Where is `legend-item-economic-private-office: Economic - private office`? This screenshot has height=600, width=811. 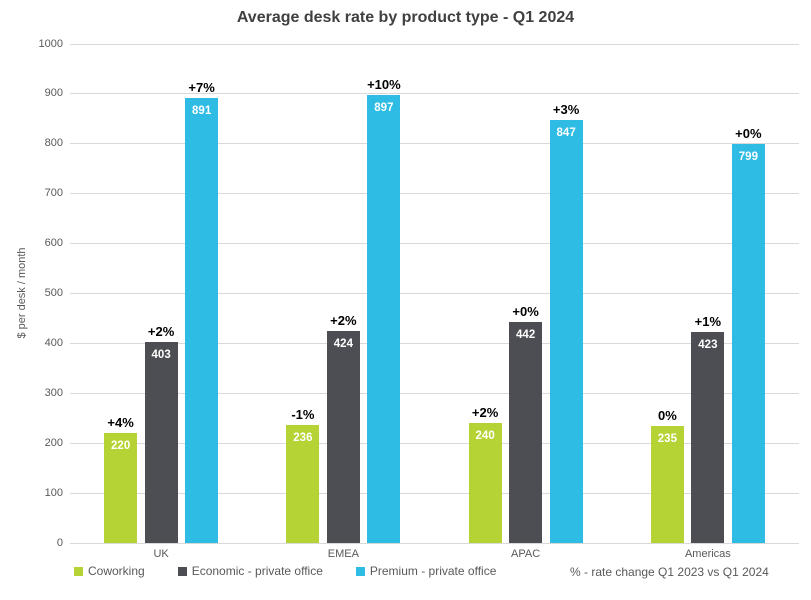
legend-item-economic-private-office: Economic - private office is located at coordinates (250, 571).